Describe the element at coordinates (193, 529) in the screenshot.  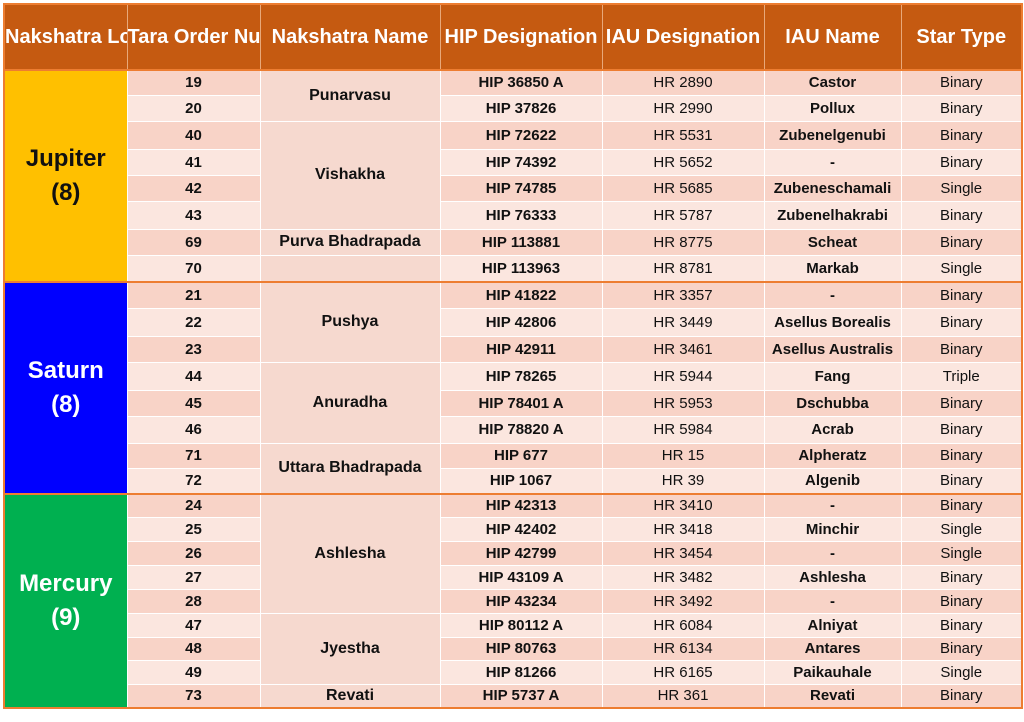
I see `tara-order-cell: 25` at that location.